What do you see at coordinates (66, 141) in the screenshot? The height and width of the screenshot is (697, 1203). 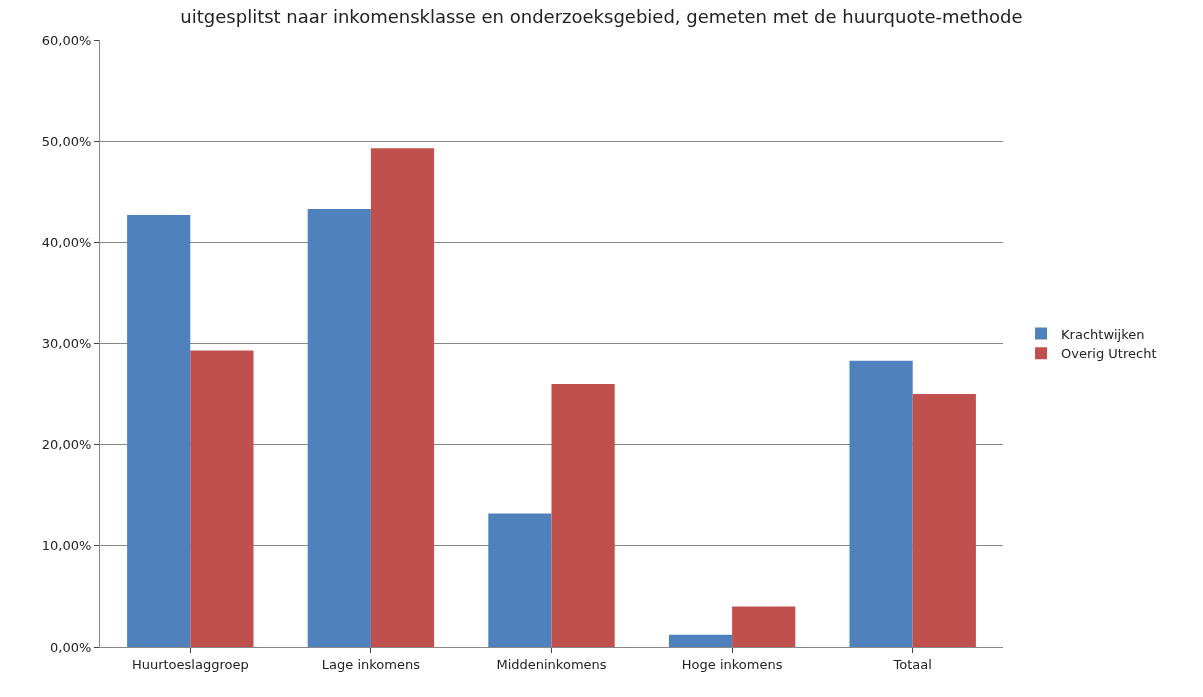 I see `y-tick-label: 50,00%` at bounding box center [66, 141].